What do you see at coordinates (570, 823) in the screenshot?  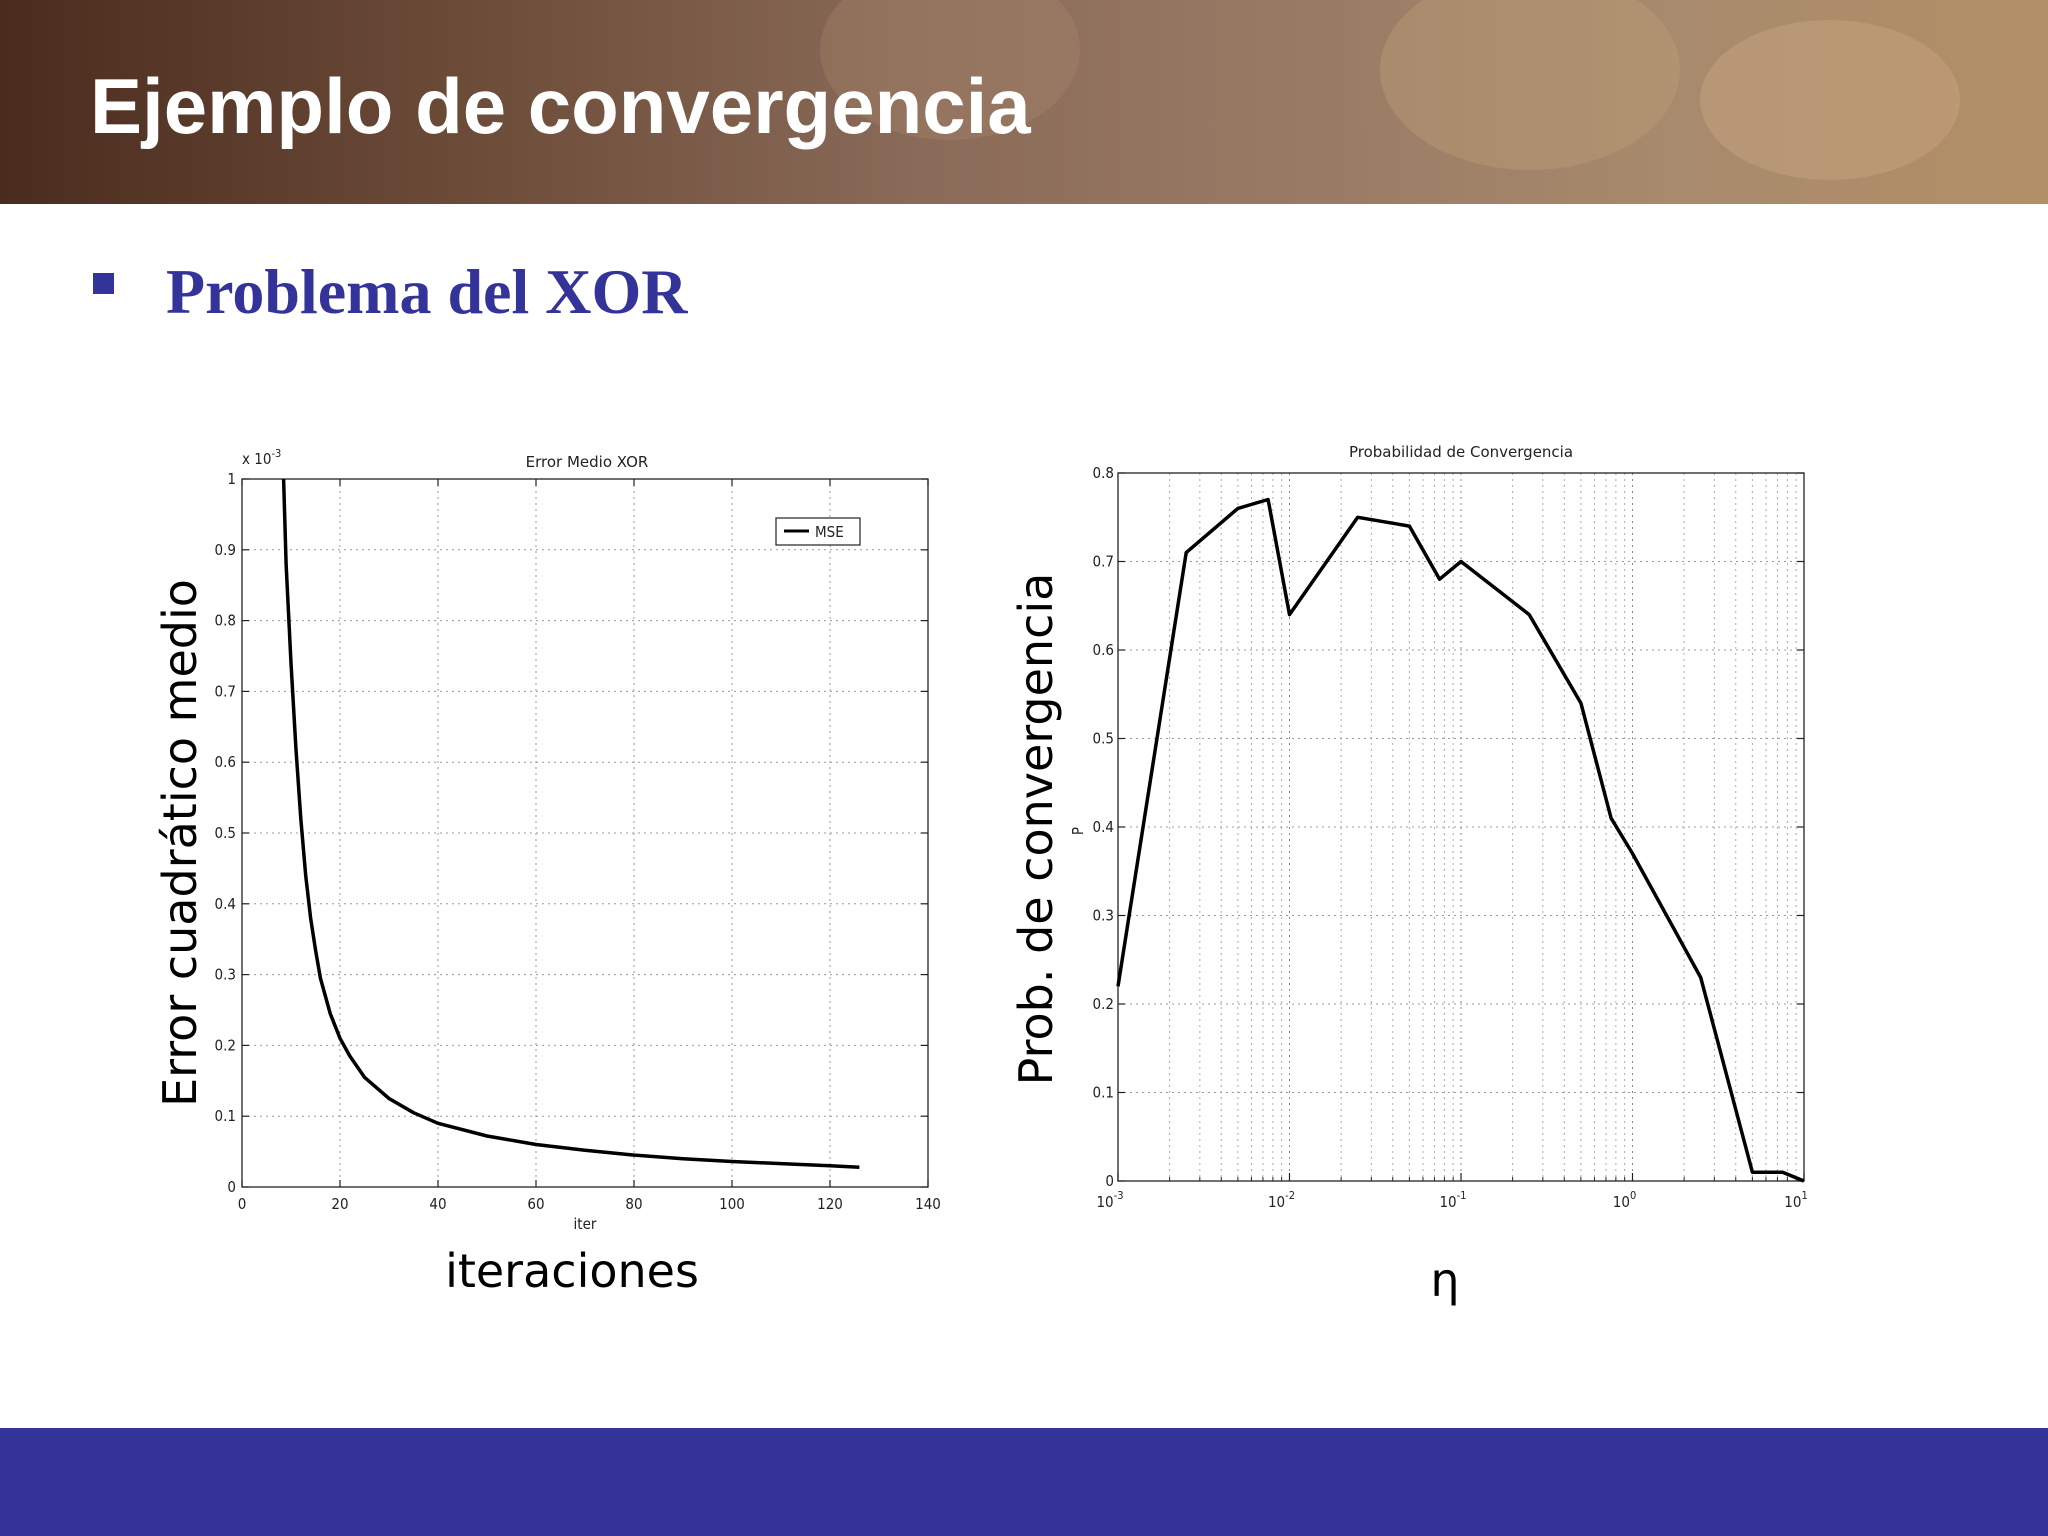 I see `series-line-mse` at bounding box center [570, 823].